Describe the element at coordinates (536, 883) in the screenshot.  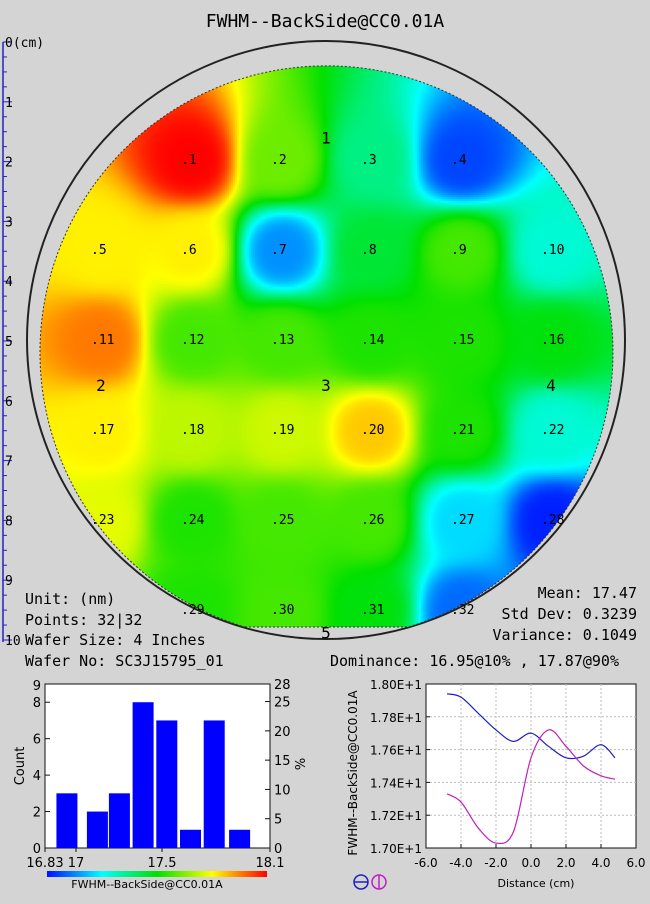
I see `line-plot-xlabel: Distance (cm)` at that location.